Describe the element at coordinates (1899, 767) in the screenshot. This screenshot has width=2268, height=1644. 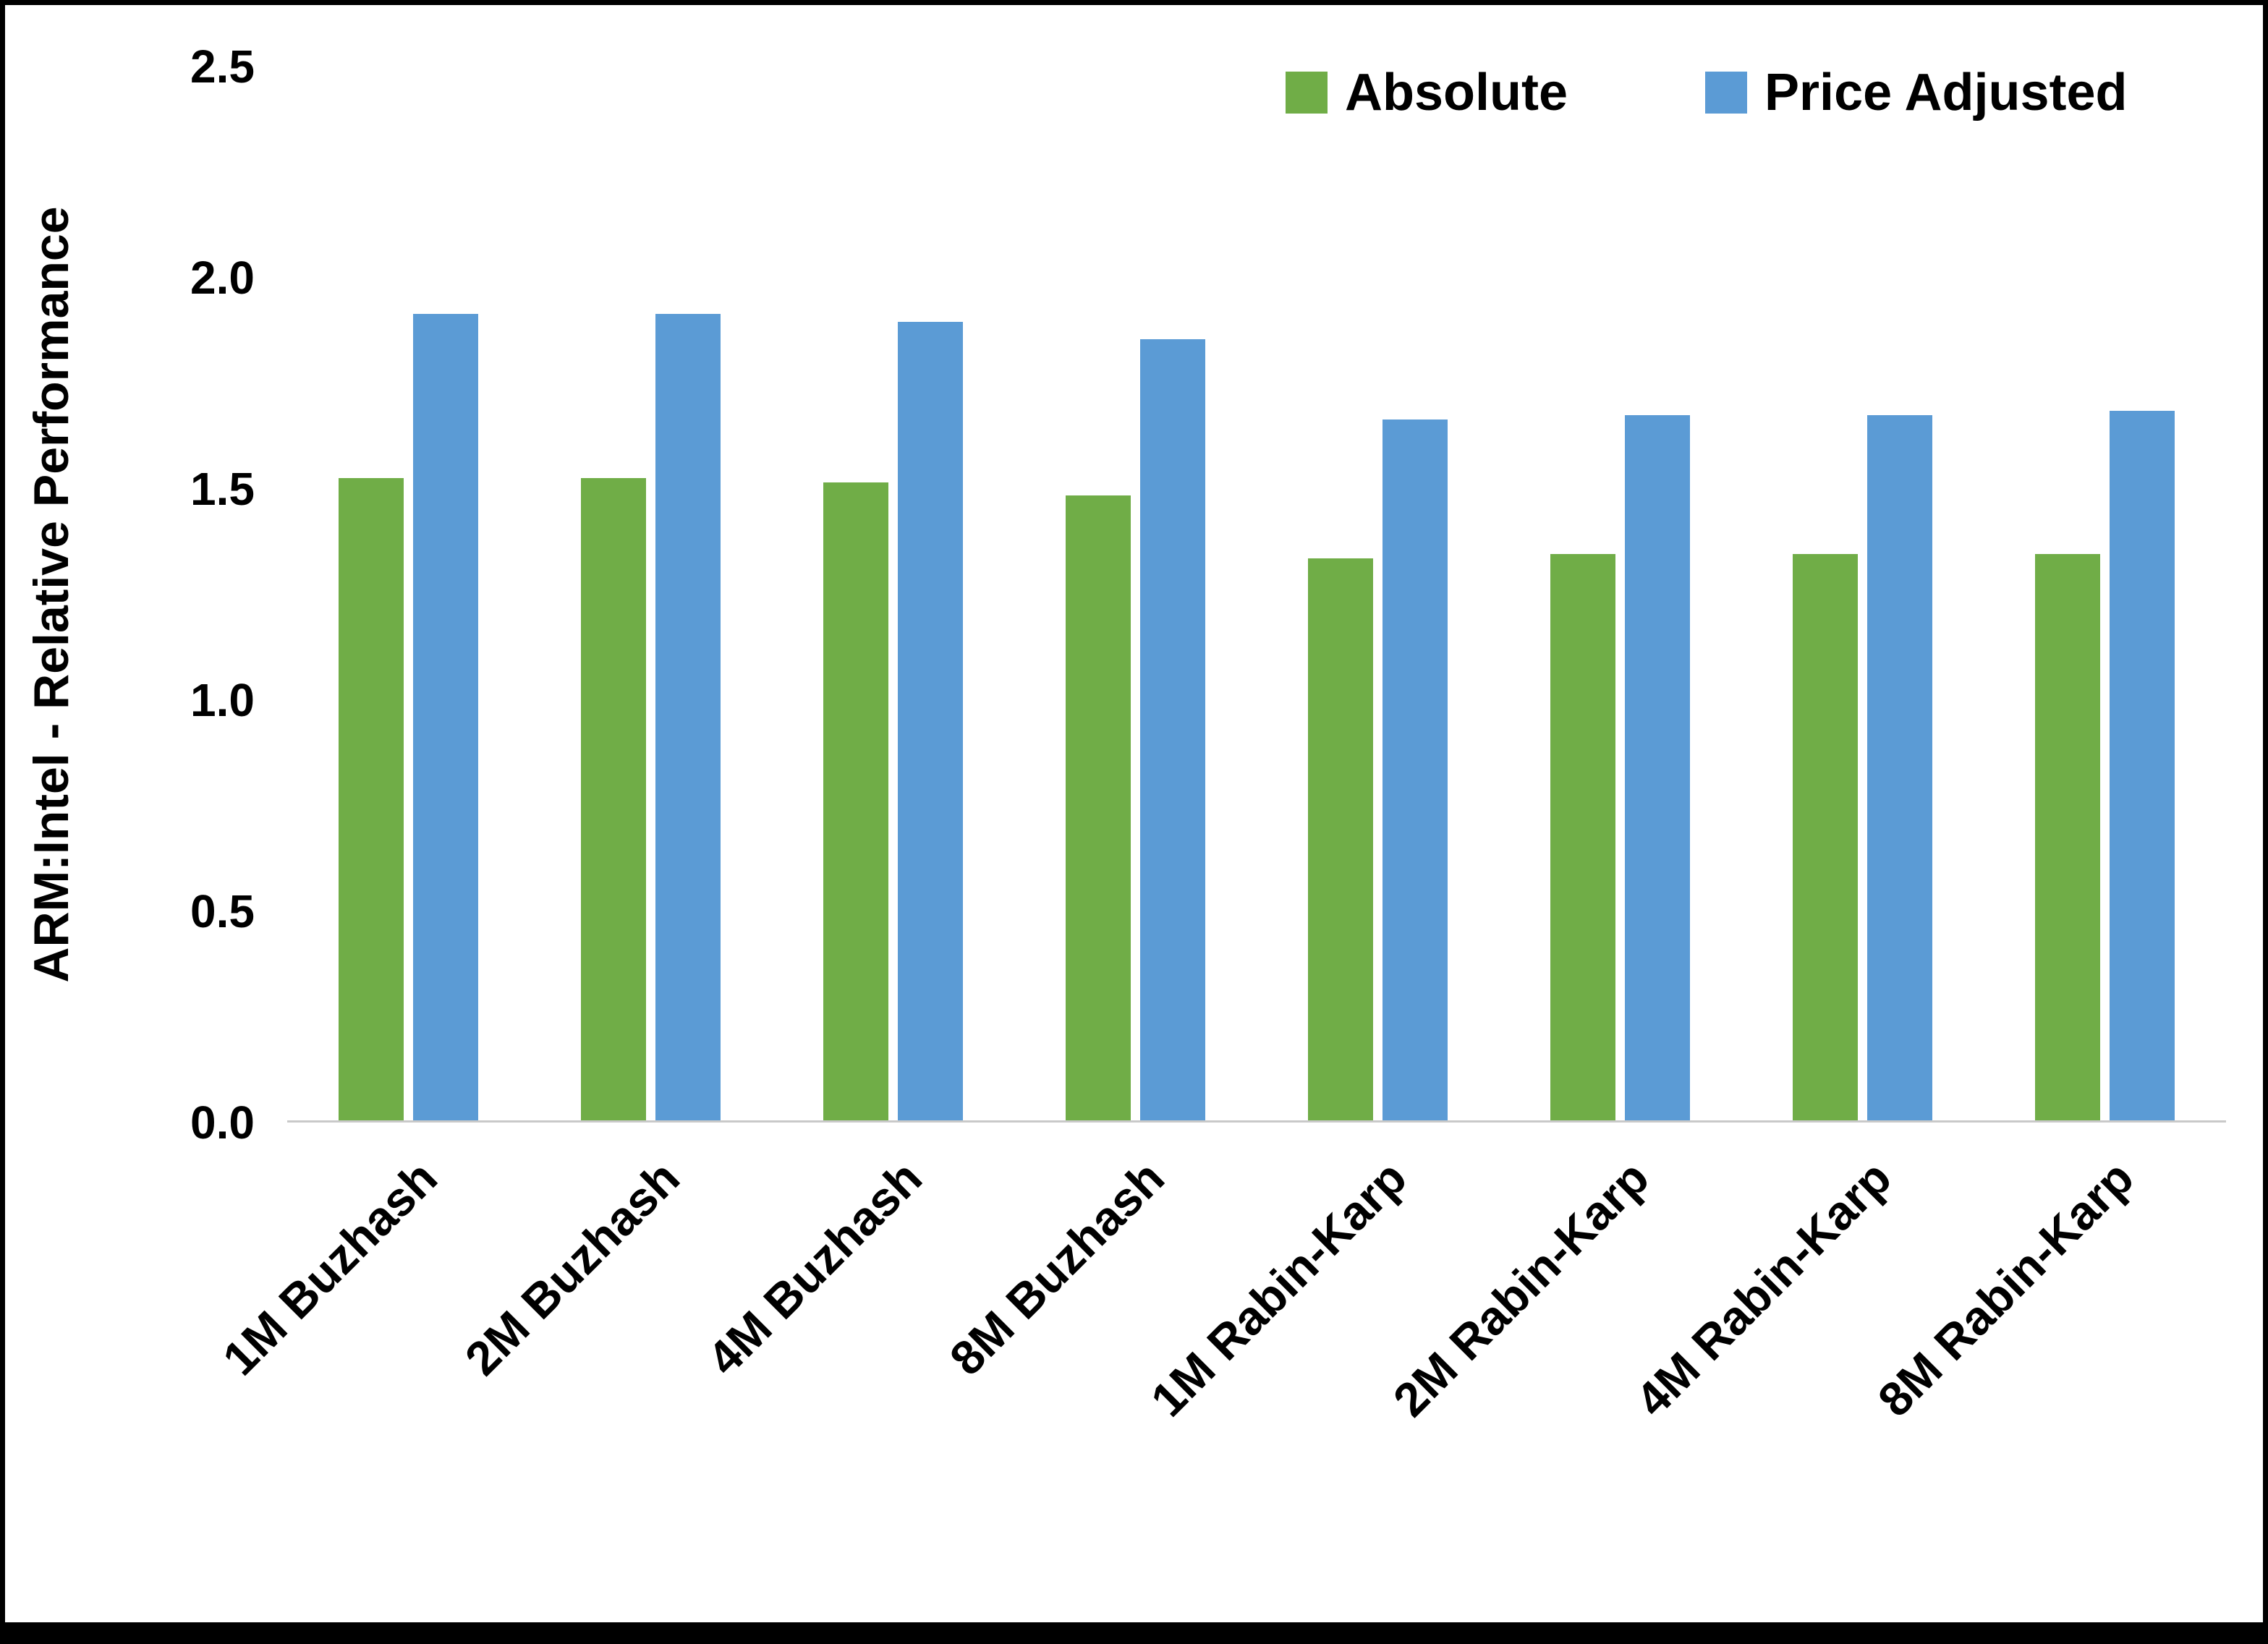
I see `bar-price-adjusted-4m-rabin-karp` at that location.